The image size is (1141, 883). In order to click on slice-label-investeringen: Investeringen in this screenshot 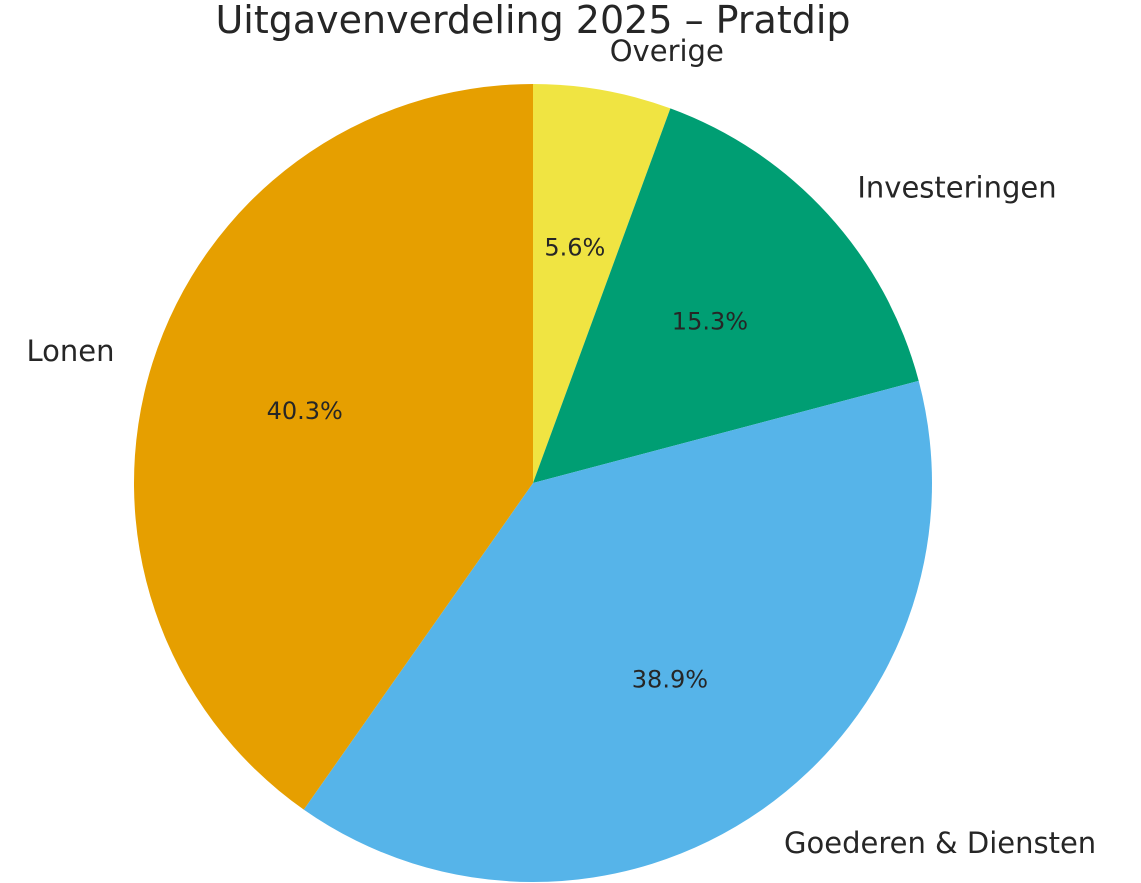, I will do `click(956, 187)`.